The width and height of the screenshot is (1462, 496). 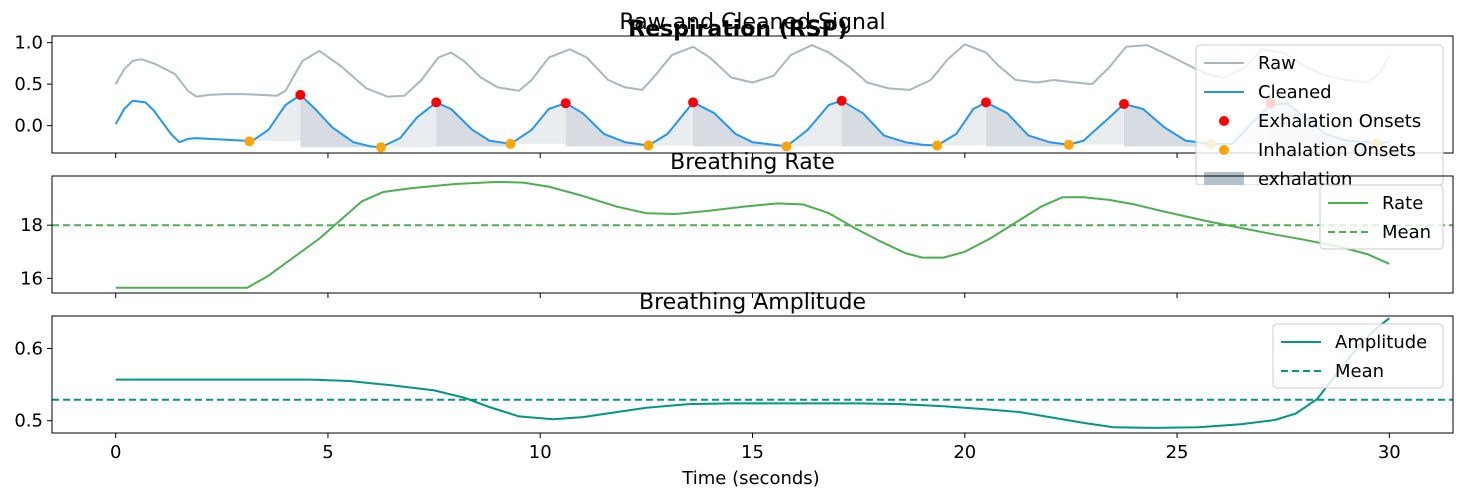 I want to click on legend: Amplitude Mean, so click(x=1358, y=356).